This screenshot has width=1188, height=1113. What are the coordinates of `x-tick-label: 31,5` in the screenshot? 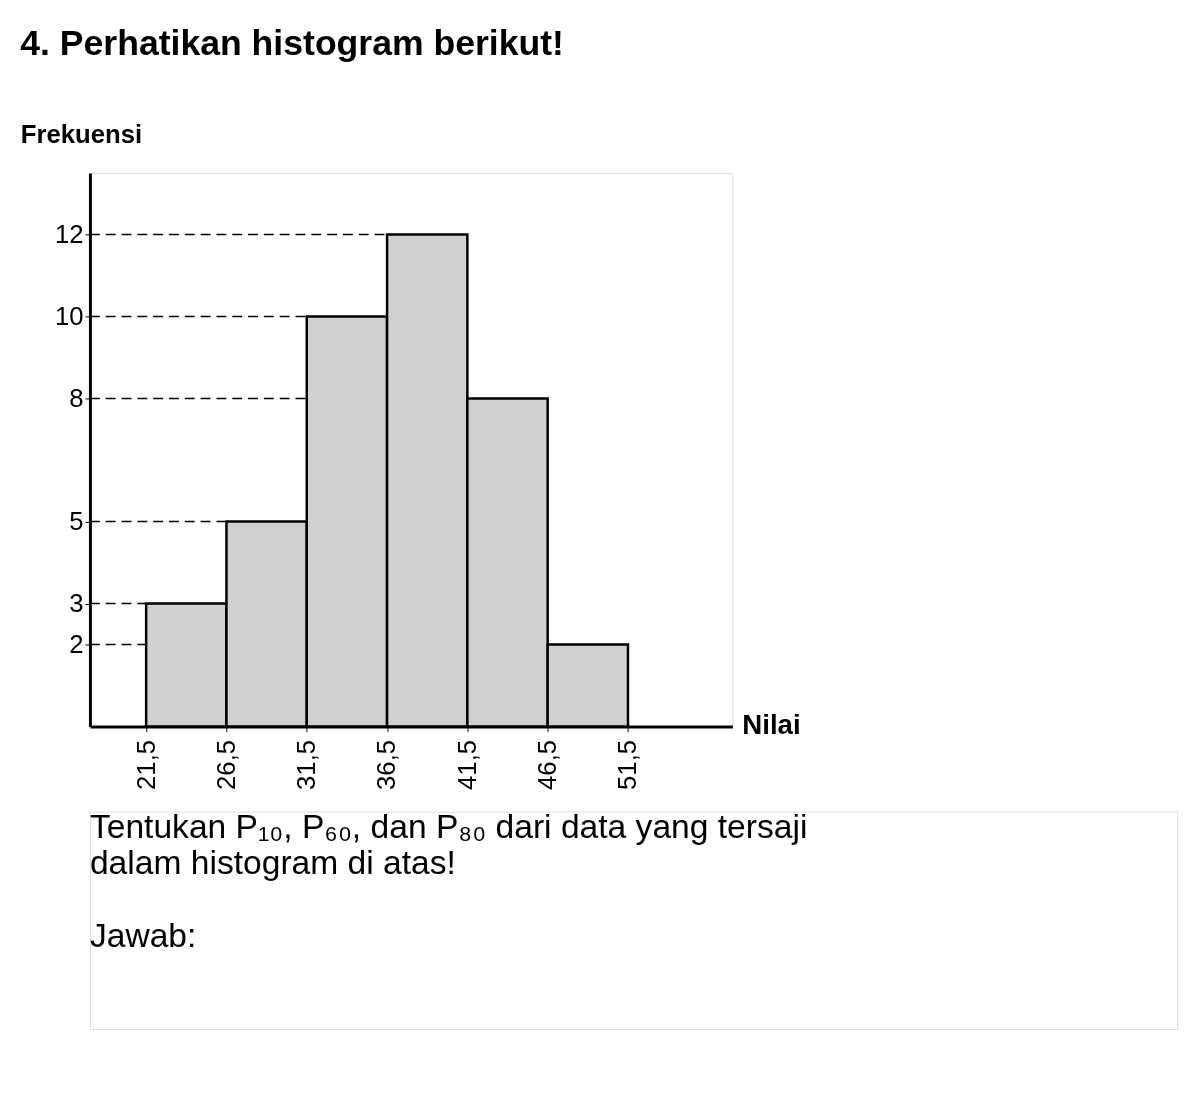 It's located at (306, 764).